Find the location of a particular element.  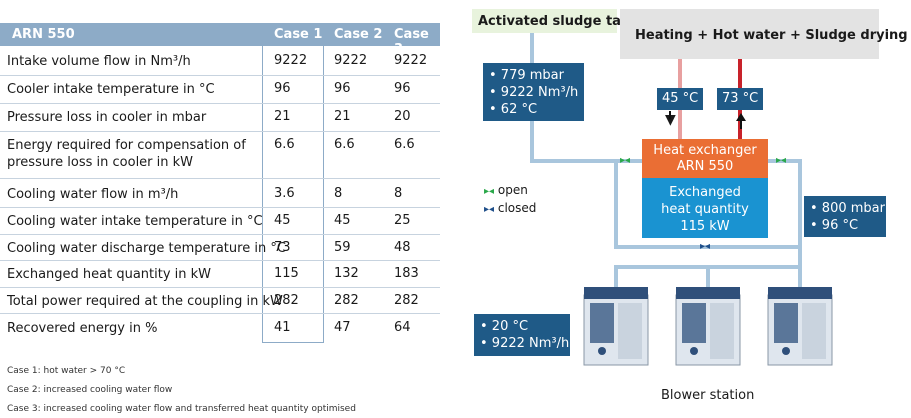

row-label: Exchanged heat quantity in kW is located at coordinates (109, 274).